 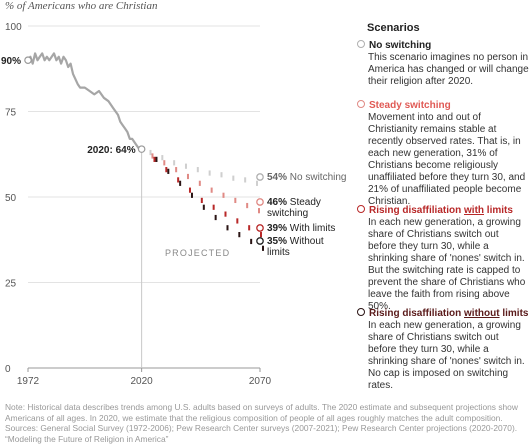 What do you see at coordinates (11, 61) in the screenshot?
I see `start-value-label: 90%` at bounding box center [11, 61].